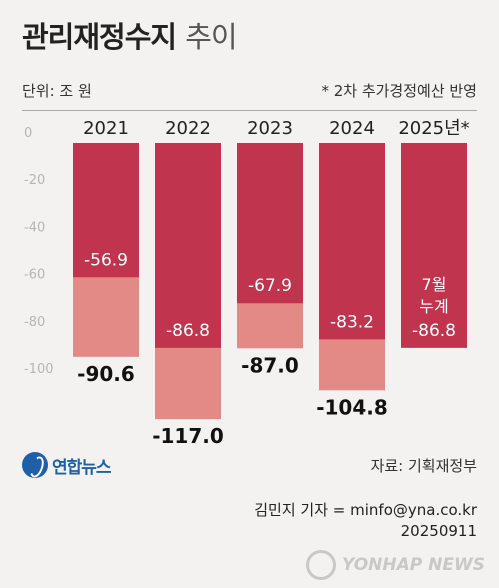 This screenshot has width=499, height=588. I want to click on yonhap-watermark: YONHAP NEWS, so click(395, 565).